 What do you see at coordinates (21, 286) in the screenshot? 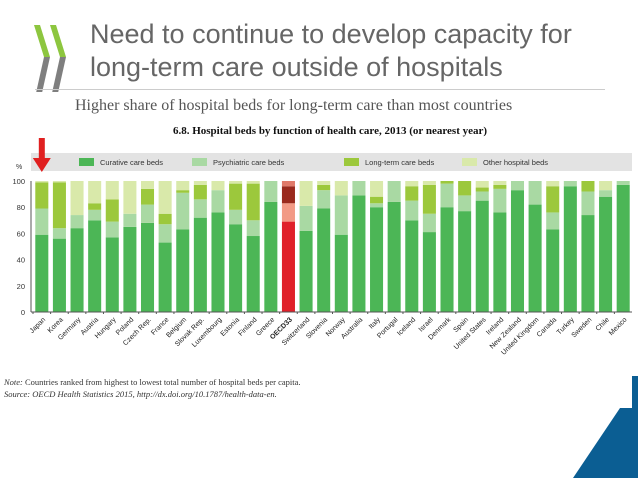
I see `y-tick-label: 20` at bounding box center [21, 286].